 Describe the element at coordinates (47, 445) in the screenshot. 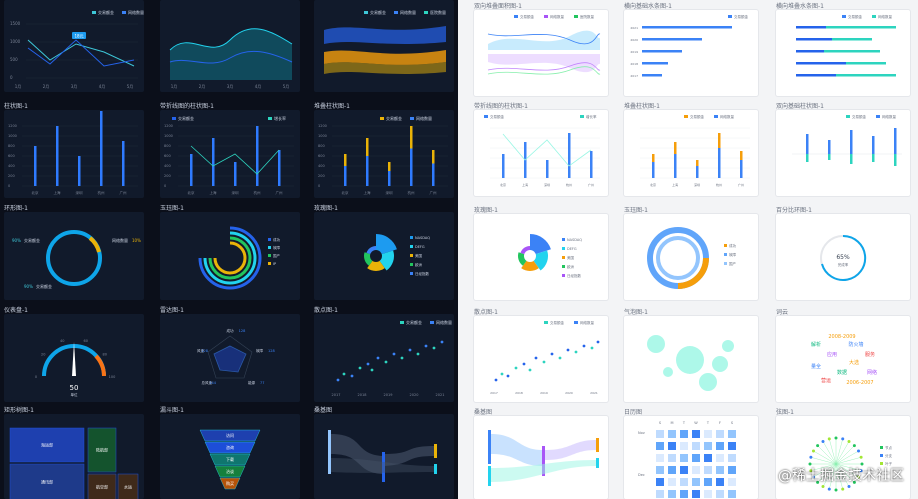

I see `treemap-label: 海运部` at that location.